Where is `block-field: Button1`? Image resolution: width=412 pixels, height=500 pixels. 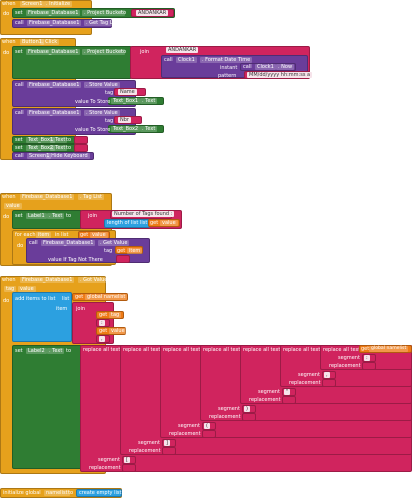
block-field: Button1 is located at coordinates (32, 42).